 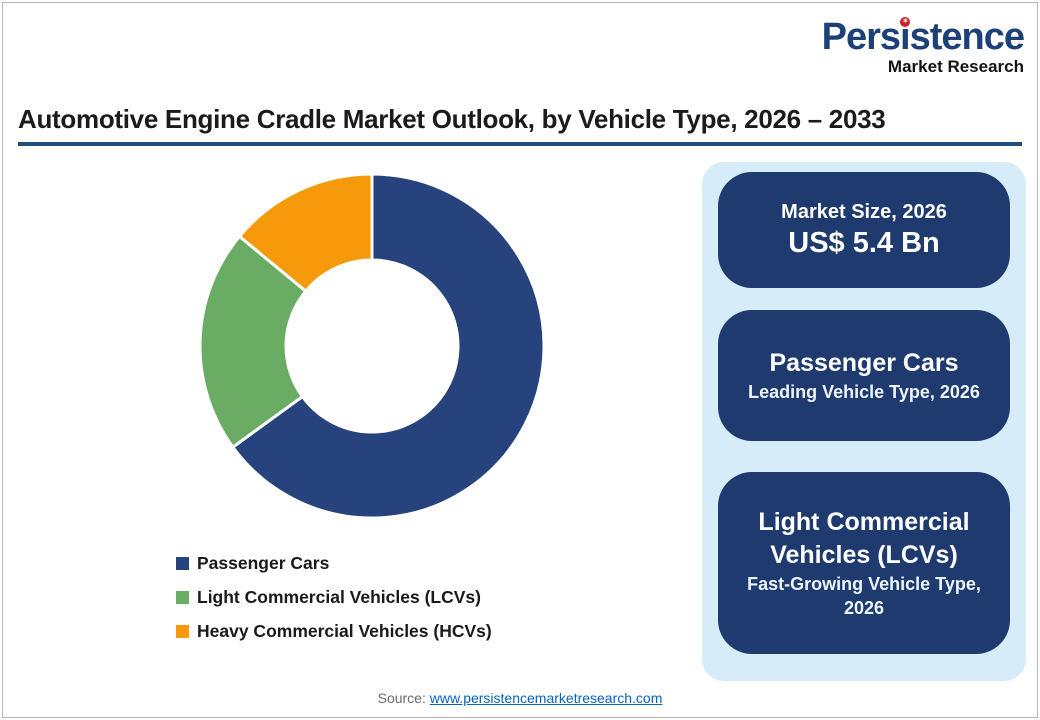 I want to click on fast-growing-segment-card-subtitle: Fast-Growing Vehicle Type, 2026, so click(x=864, y=596).